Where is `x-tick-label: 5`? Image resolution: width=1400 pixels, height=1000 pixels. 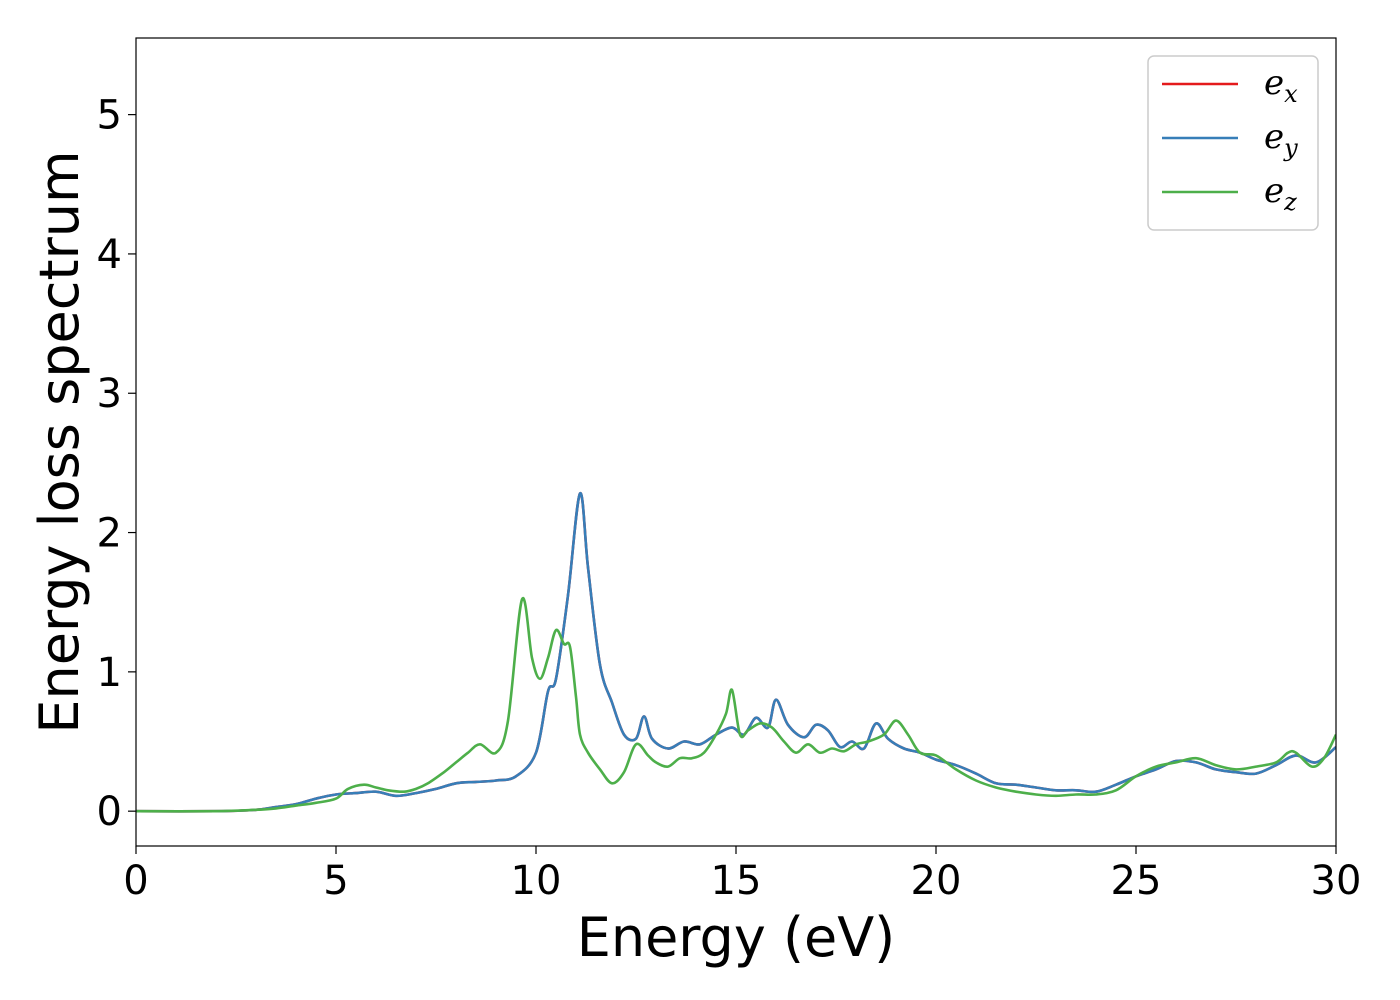
x-tick-label: 5 is located at coordinates (335, 881).